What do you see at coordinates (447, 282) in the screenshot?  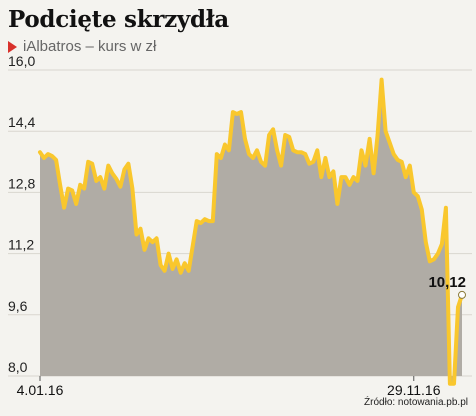 I see `last-value-label: 10,12` at bounding box center [447, 282].